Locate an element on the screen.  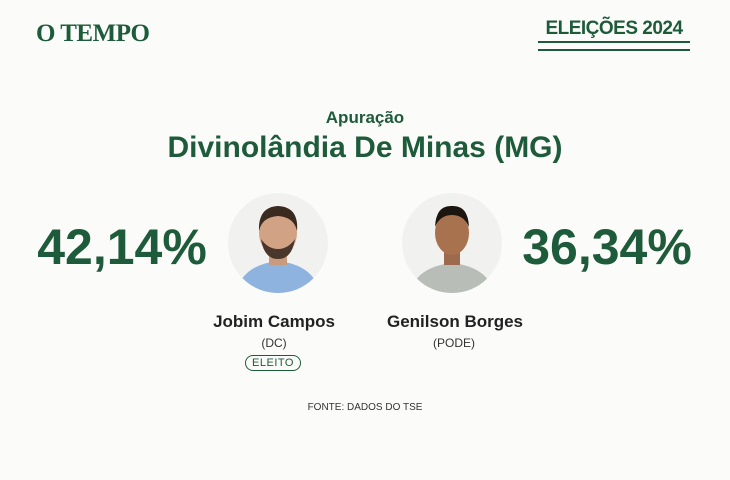
percent: 42,14% is located at coordinates (122, 247).